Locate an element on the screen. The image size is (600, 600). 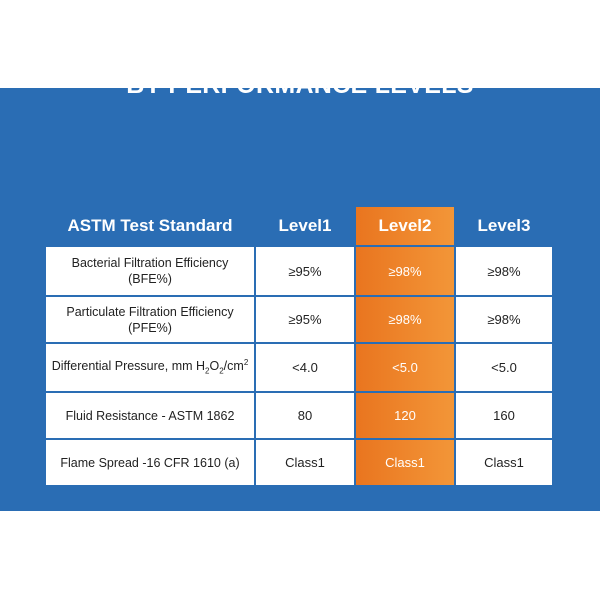
value-cell: <4.0 is located at coordinates (305, 367).